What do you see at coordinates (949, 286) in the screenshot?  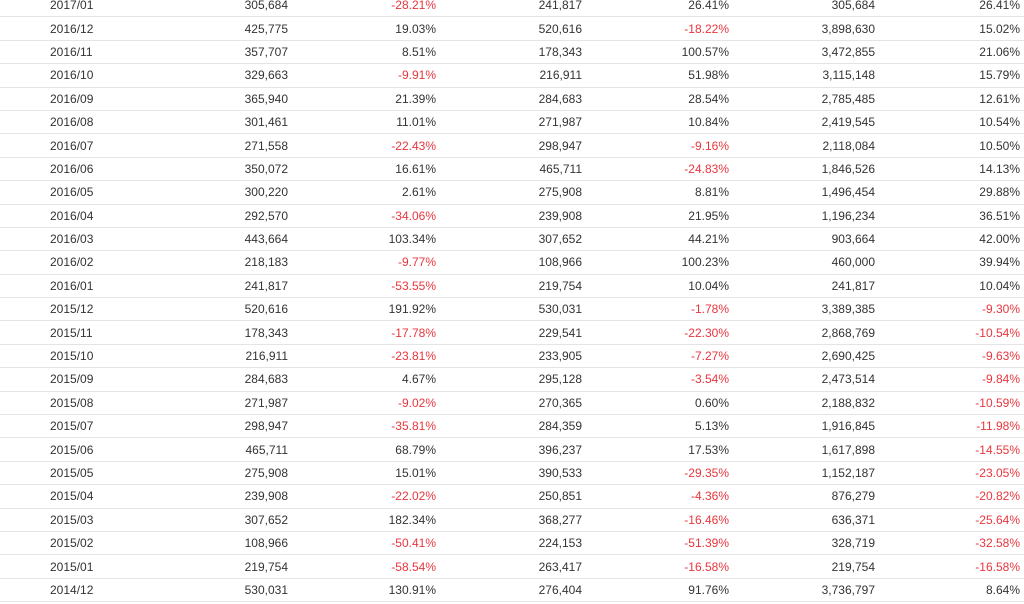 I see `cumulative-change-cell: 10.04%` at bounding box center [949, 286].